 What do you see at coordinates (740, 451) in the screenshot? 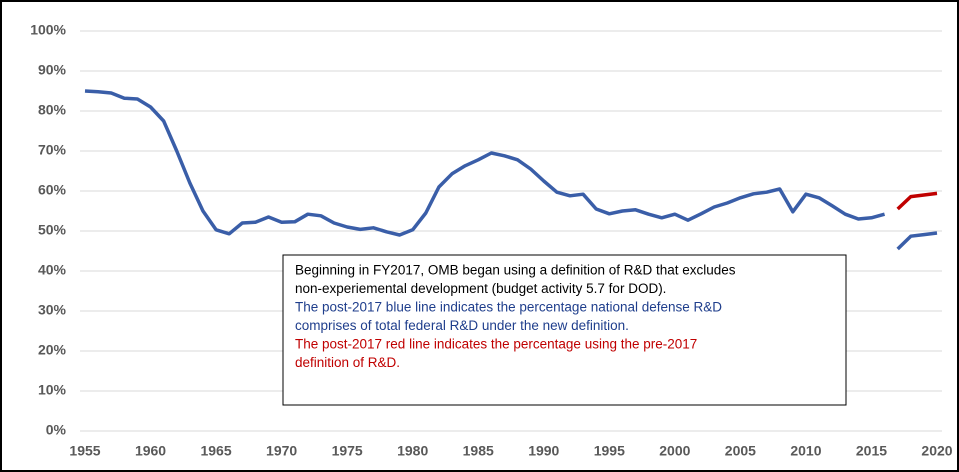
I see `x-tick-label: 2005` at bounding box center [740, 451].